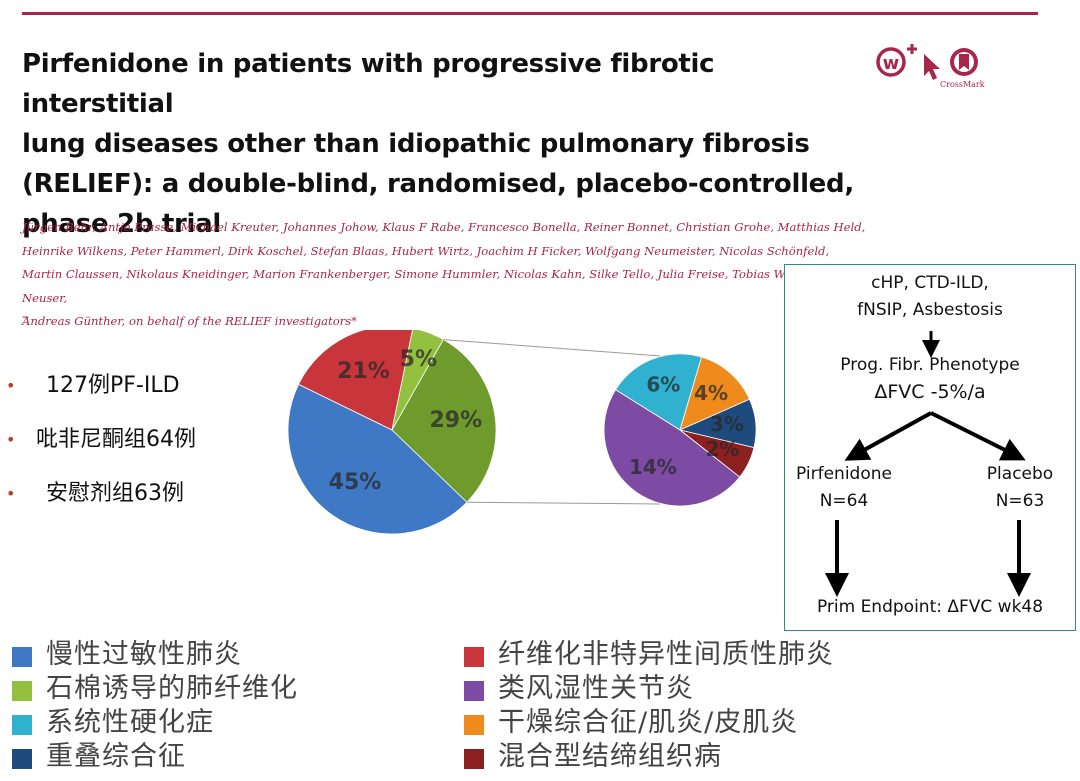 This screenshot has width=1080, height=781. I want to click on pie-slice-label: 5%, so click(418, 359).